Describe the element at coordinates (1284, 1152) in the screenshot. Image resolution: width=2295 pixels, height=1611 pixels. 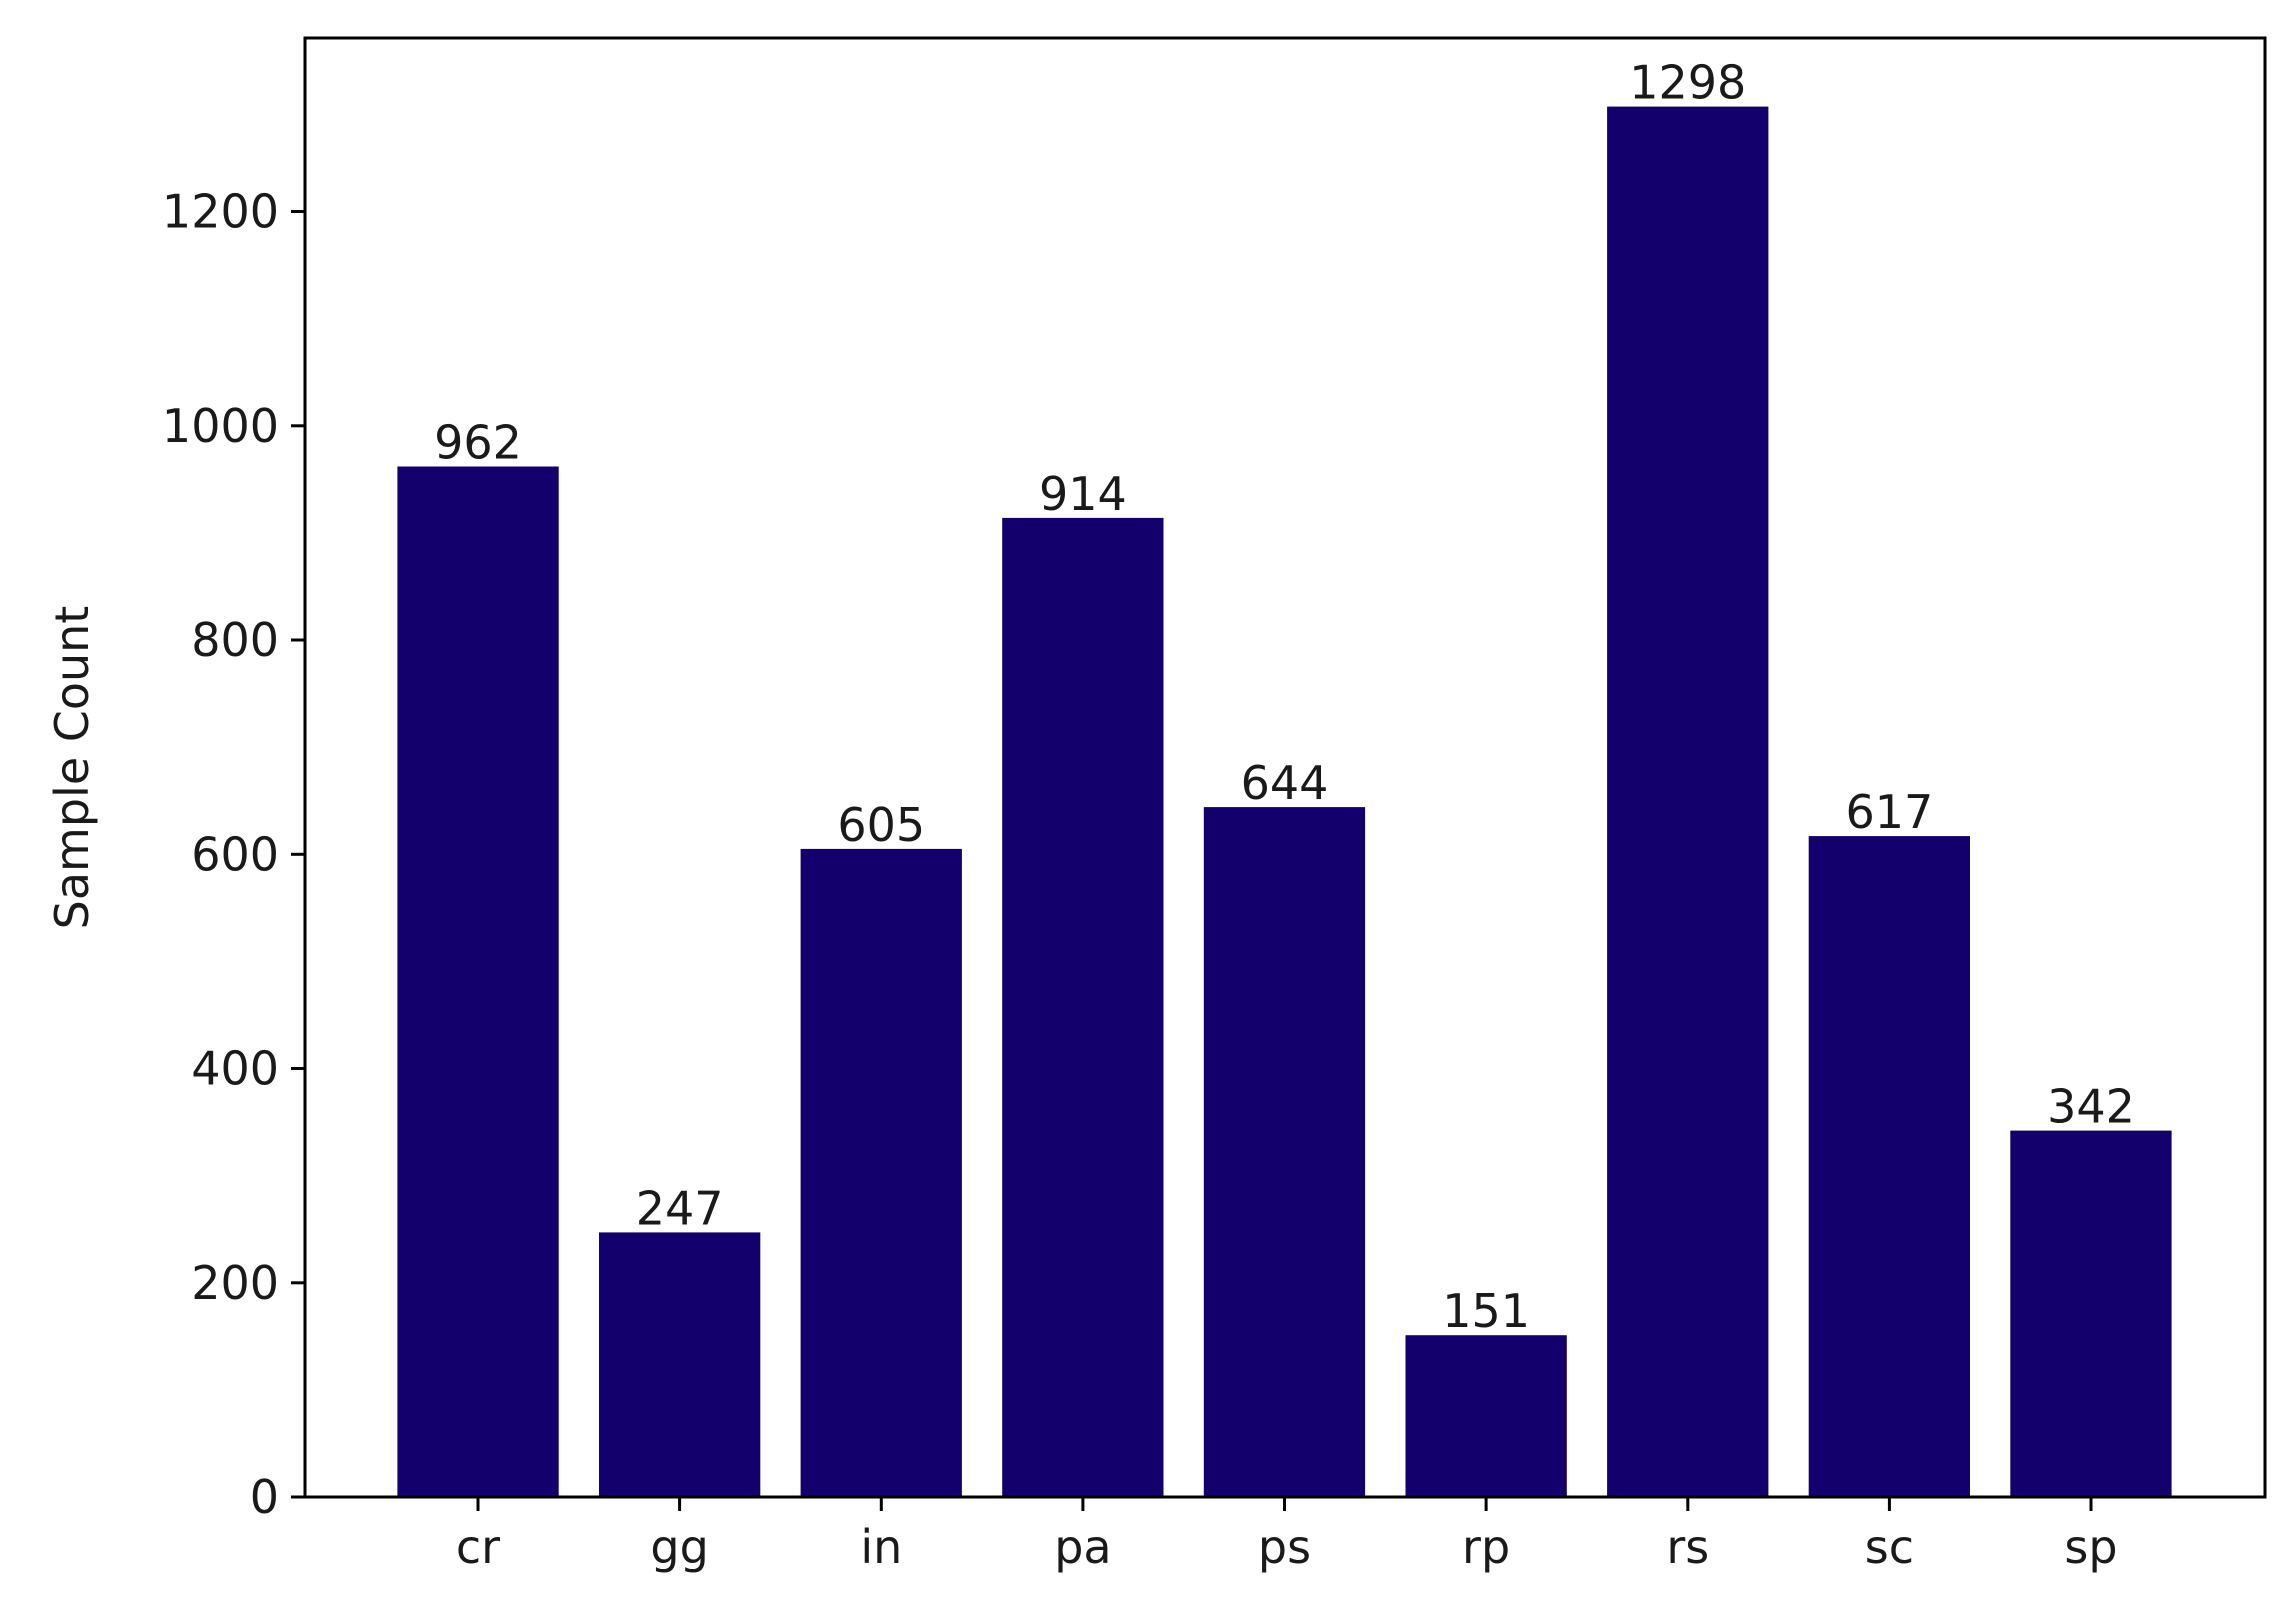
I see `bar-ps` at that location.